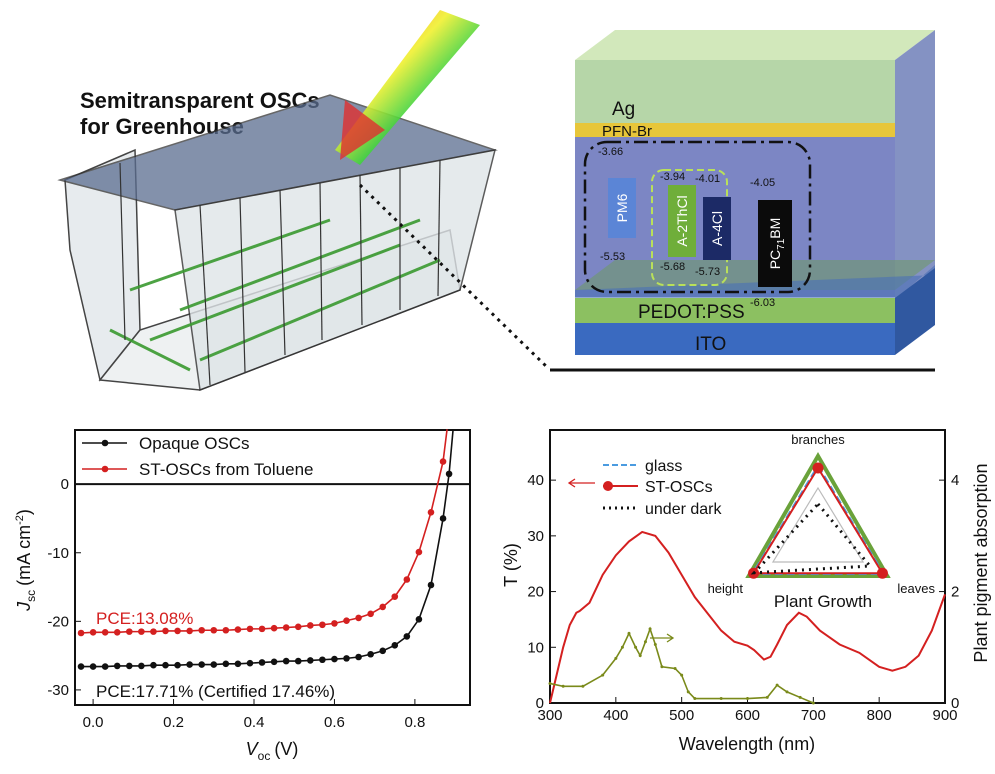  I want to click on inset-marker, so click(818, 468).